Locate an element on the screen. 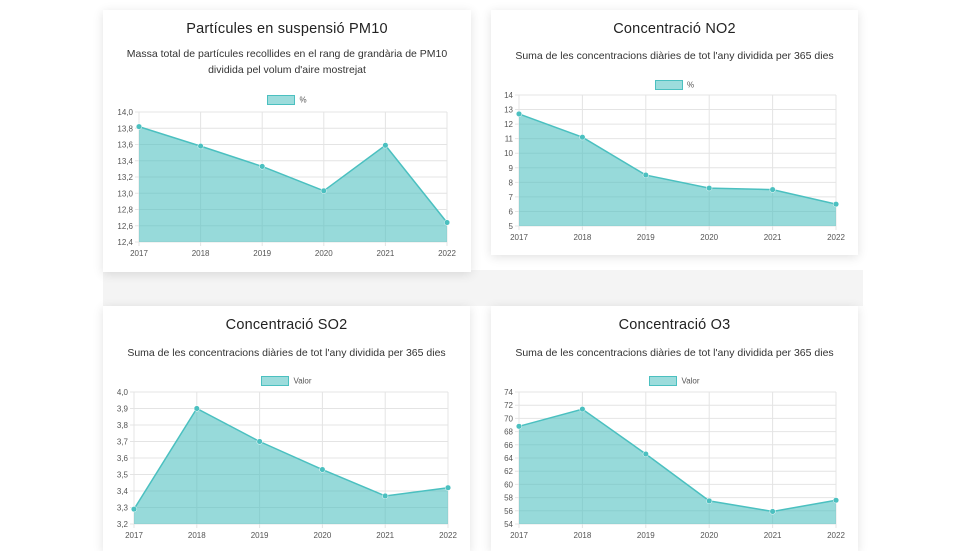  y-tick-label: 5 is located at coordinates (511, 226).